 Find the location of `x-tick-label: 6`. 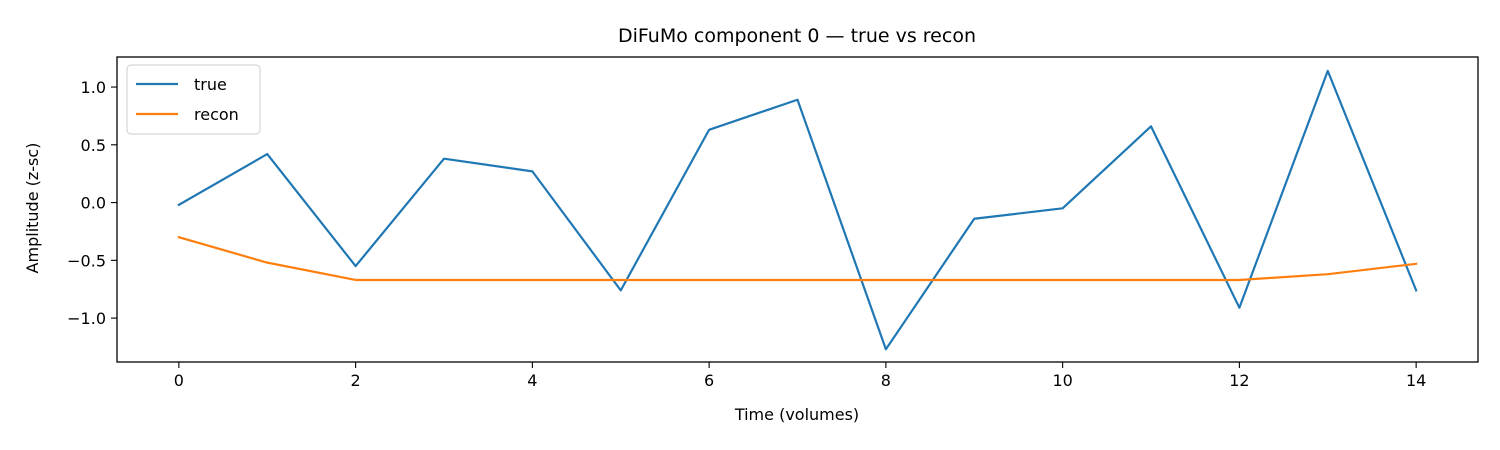

x-tick-label: 6 is located at coordinates (709, 380).